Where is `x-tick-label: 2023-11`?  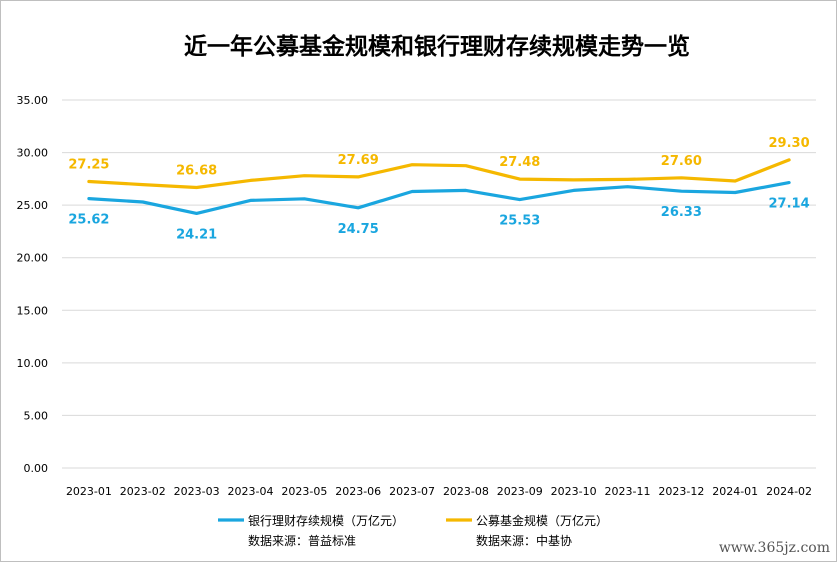
x-tick-label: 2023-11 is located at coordinates (628, 491).